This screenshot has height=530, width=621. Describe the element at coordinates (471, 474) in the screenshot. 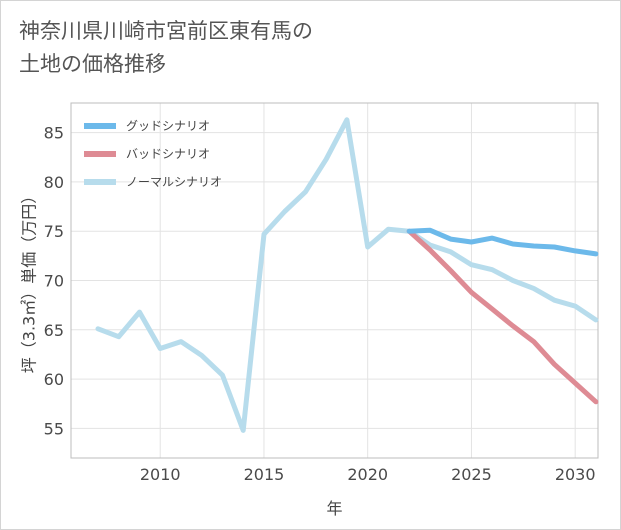

I see `x-tick-label: 2025` at that location.